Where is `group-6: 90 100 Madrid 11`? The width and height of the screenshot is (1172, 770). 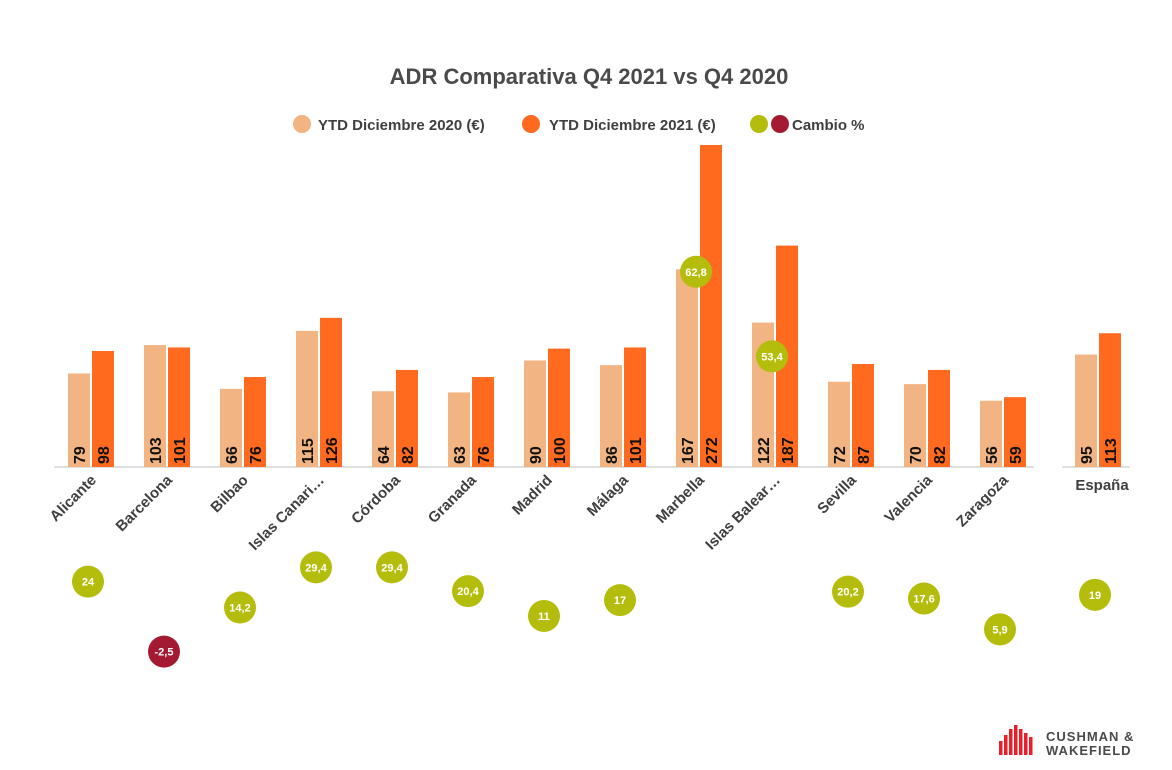
group-6: 90 100 Madrid 11 is located at coordinates (539, 490).